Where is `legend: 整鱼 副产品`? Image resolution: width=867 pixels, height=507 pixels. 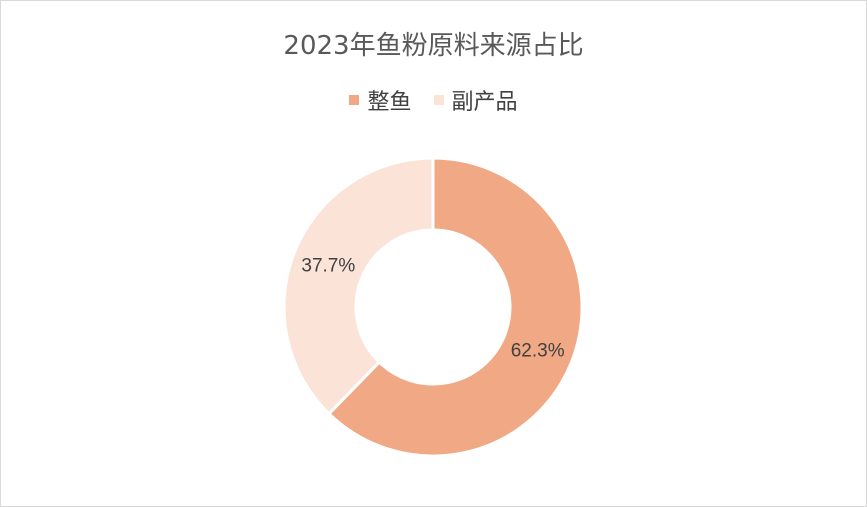
legend: 整鱼 副产品 is located at coordinates (433, 100).